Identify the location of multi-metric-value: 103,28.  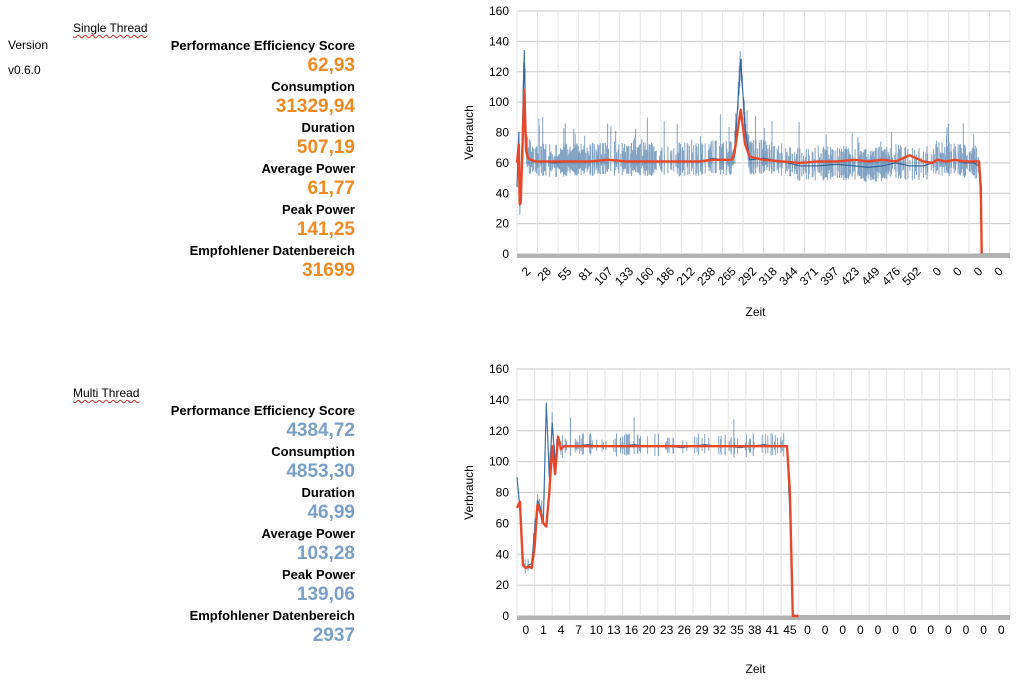
(325, 553).